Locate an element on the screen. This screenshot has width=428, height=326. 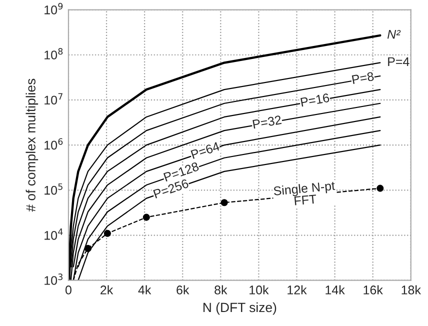
text: P=128 is located at coordinates (181, 172).